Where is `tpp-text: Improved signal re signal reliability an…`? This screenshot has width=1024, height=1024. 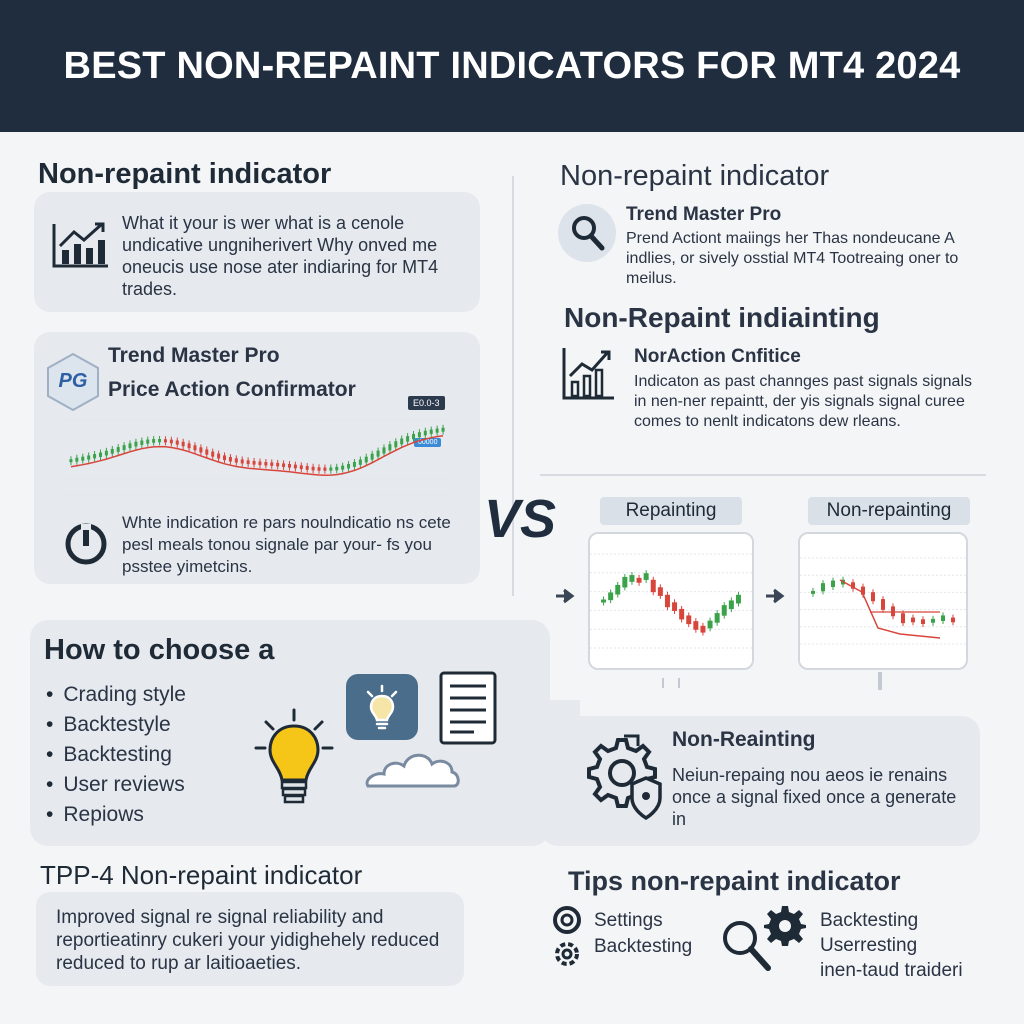
tpp-text: Improved signal re signal reliability an… is located at coordinates (248, 940).